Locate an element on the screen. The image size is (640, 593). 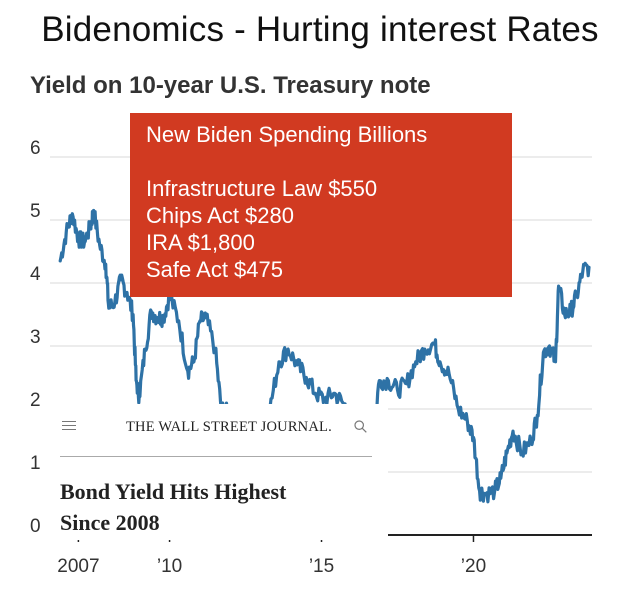
x-axis-tick-labels: 2007 ’10 ’15 ’20 is located at coordinates (271, 556).